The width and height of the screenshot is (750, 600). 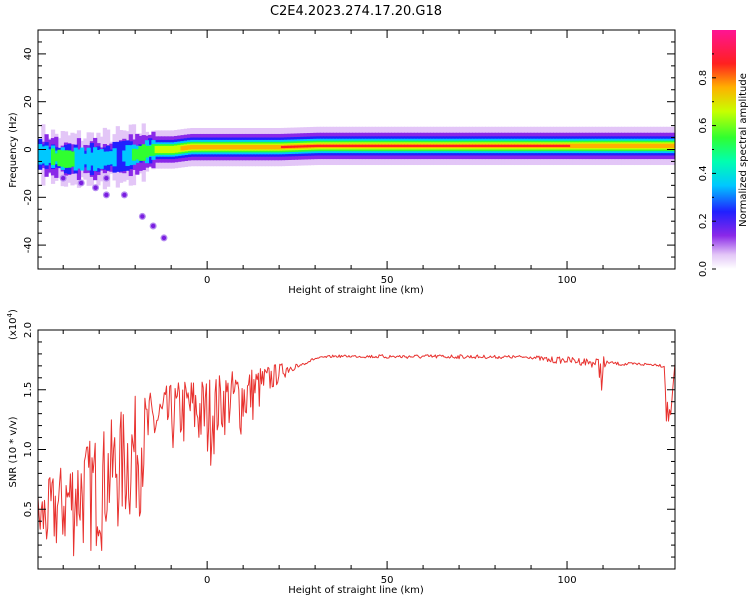 I want to click on colorbar-tick-label: 0.2, so click(x=703, y=221).